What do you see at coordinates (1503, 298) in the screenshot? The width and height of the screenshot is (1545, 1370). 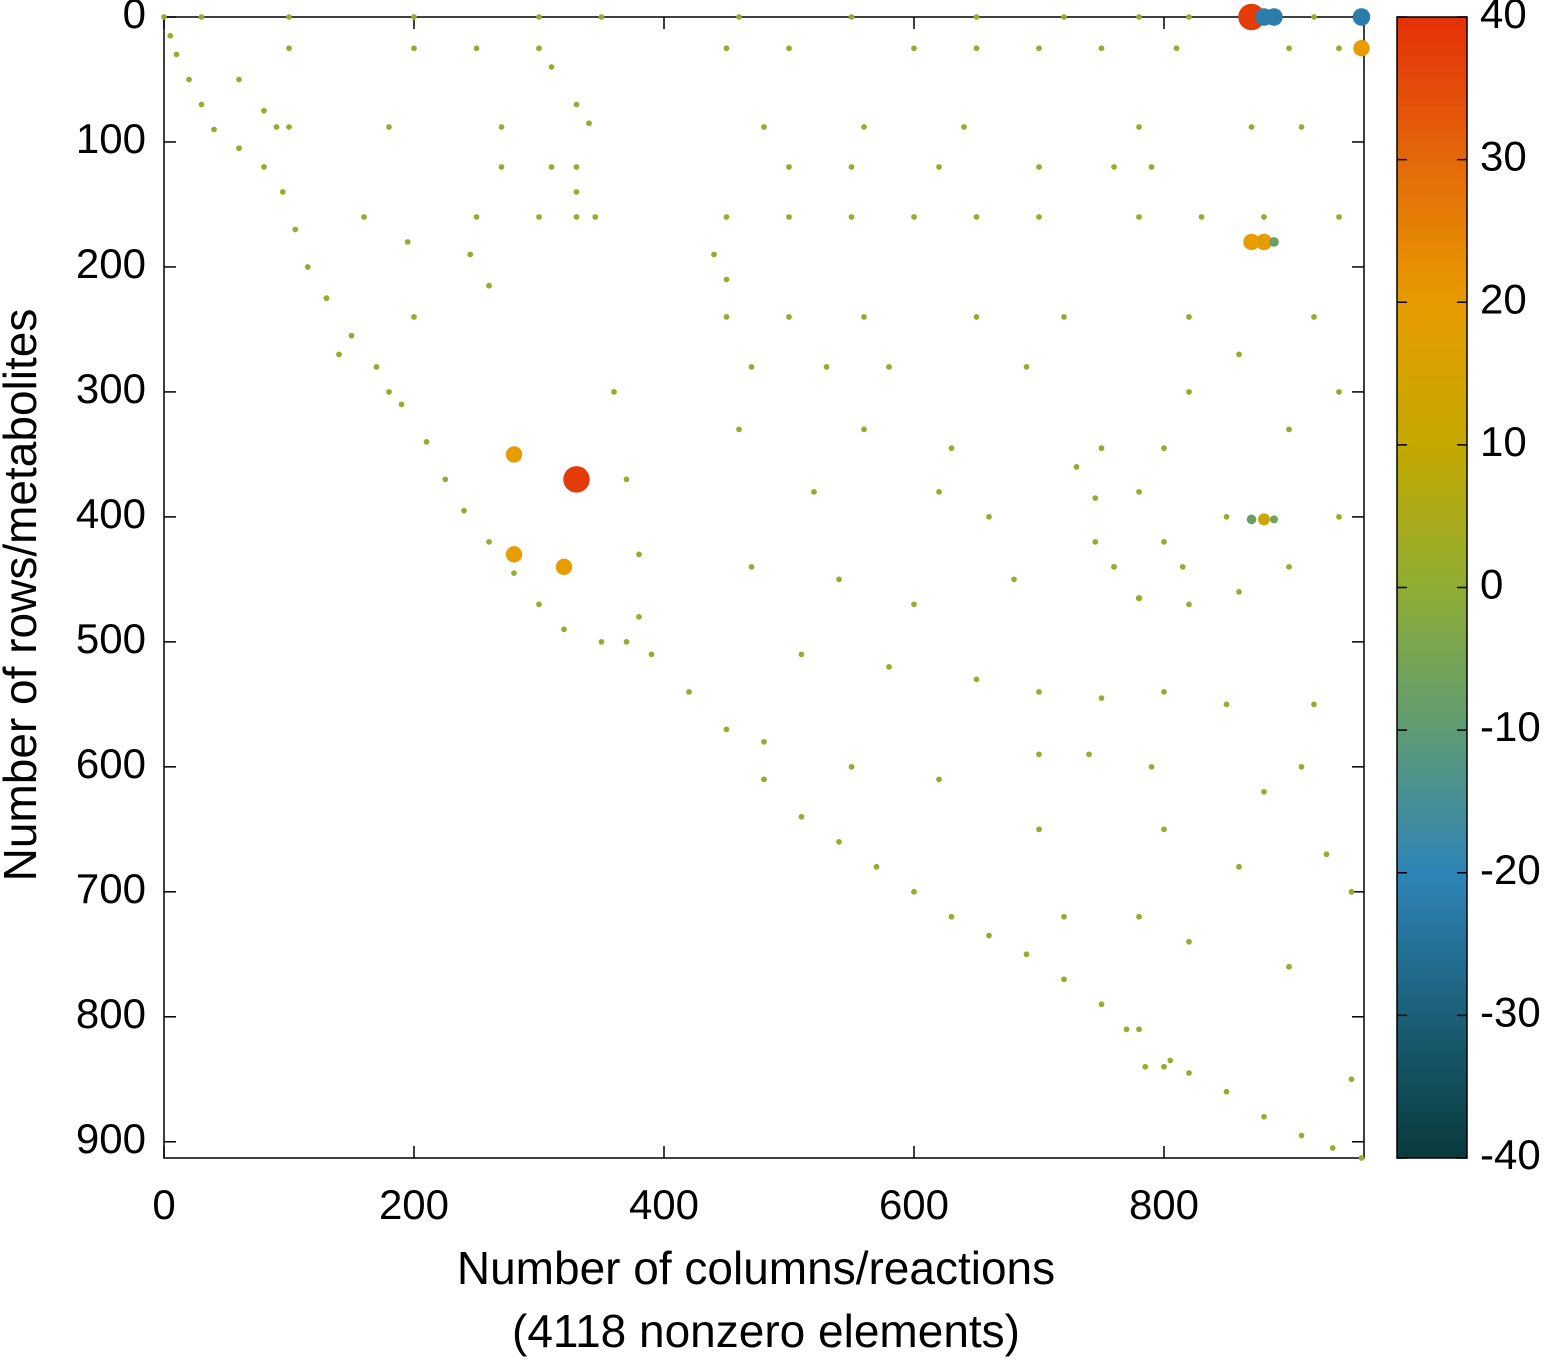 I see `colorbar-tick-label: 20` at bounding box center [1503, 298].